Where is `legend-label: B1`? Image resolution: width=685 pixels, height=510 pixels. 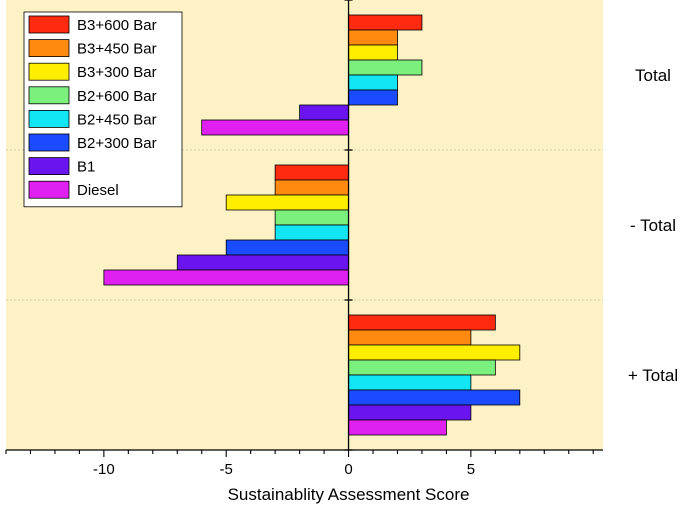
legend-label: B1 is located at coordinates (86, 167).